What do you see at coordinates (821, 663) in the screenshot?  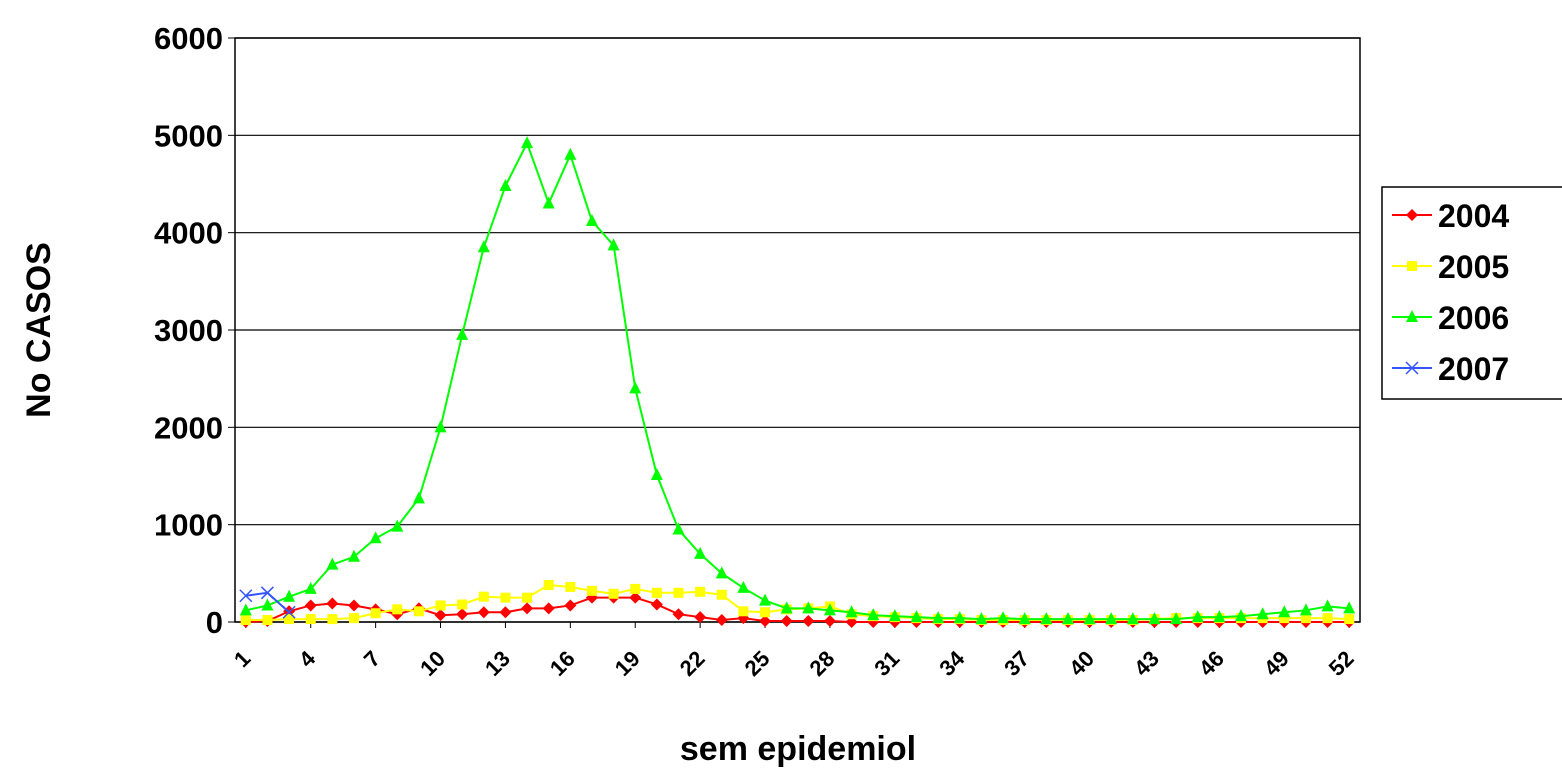 I see `x-tick-label: 28` at bounding box center [821, 663].